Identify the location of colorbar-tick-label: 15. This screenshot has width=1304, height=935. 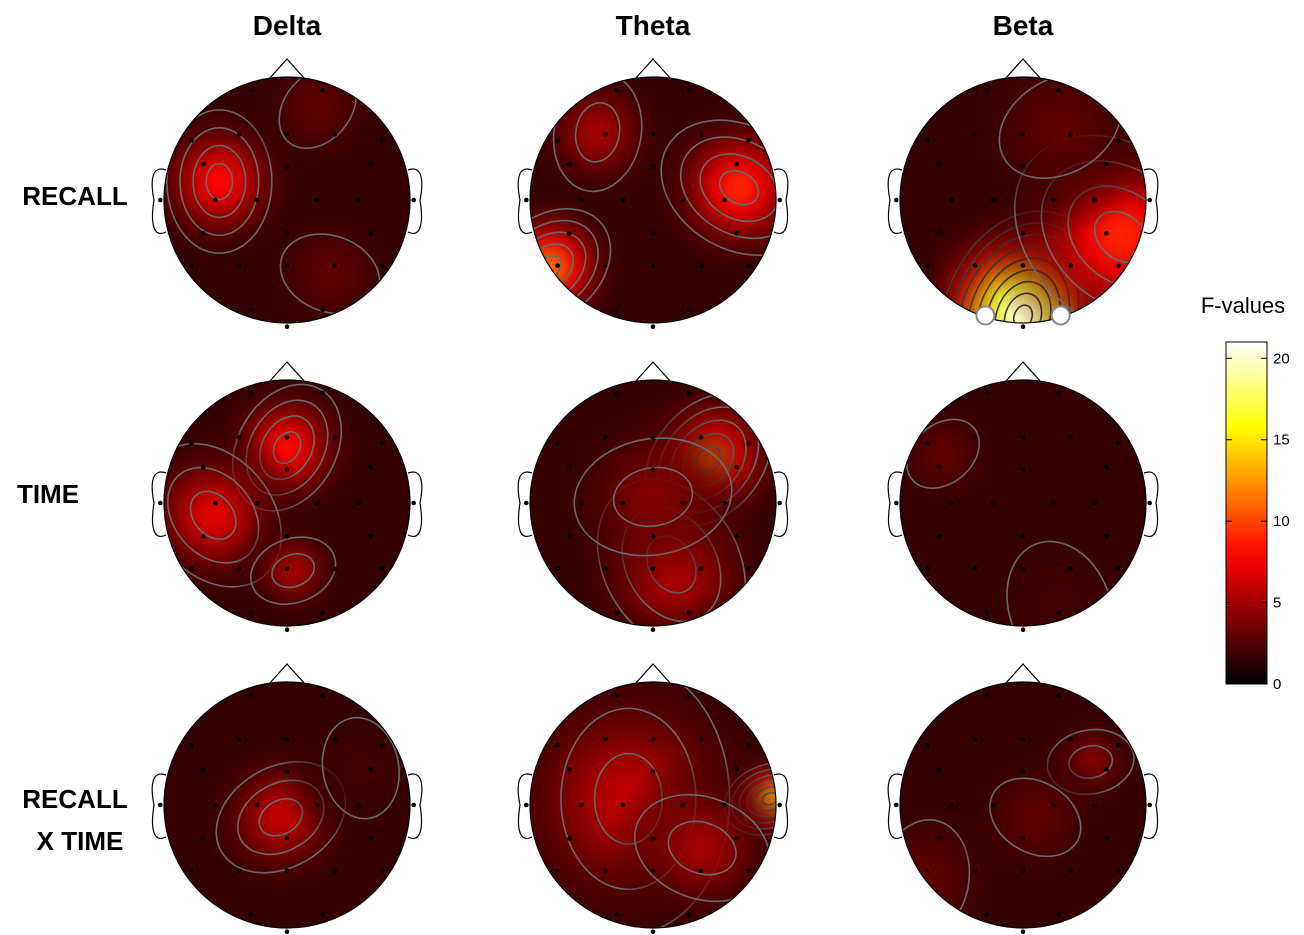
(1281, 440).